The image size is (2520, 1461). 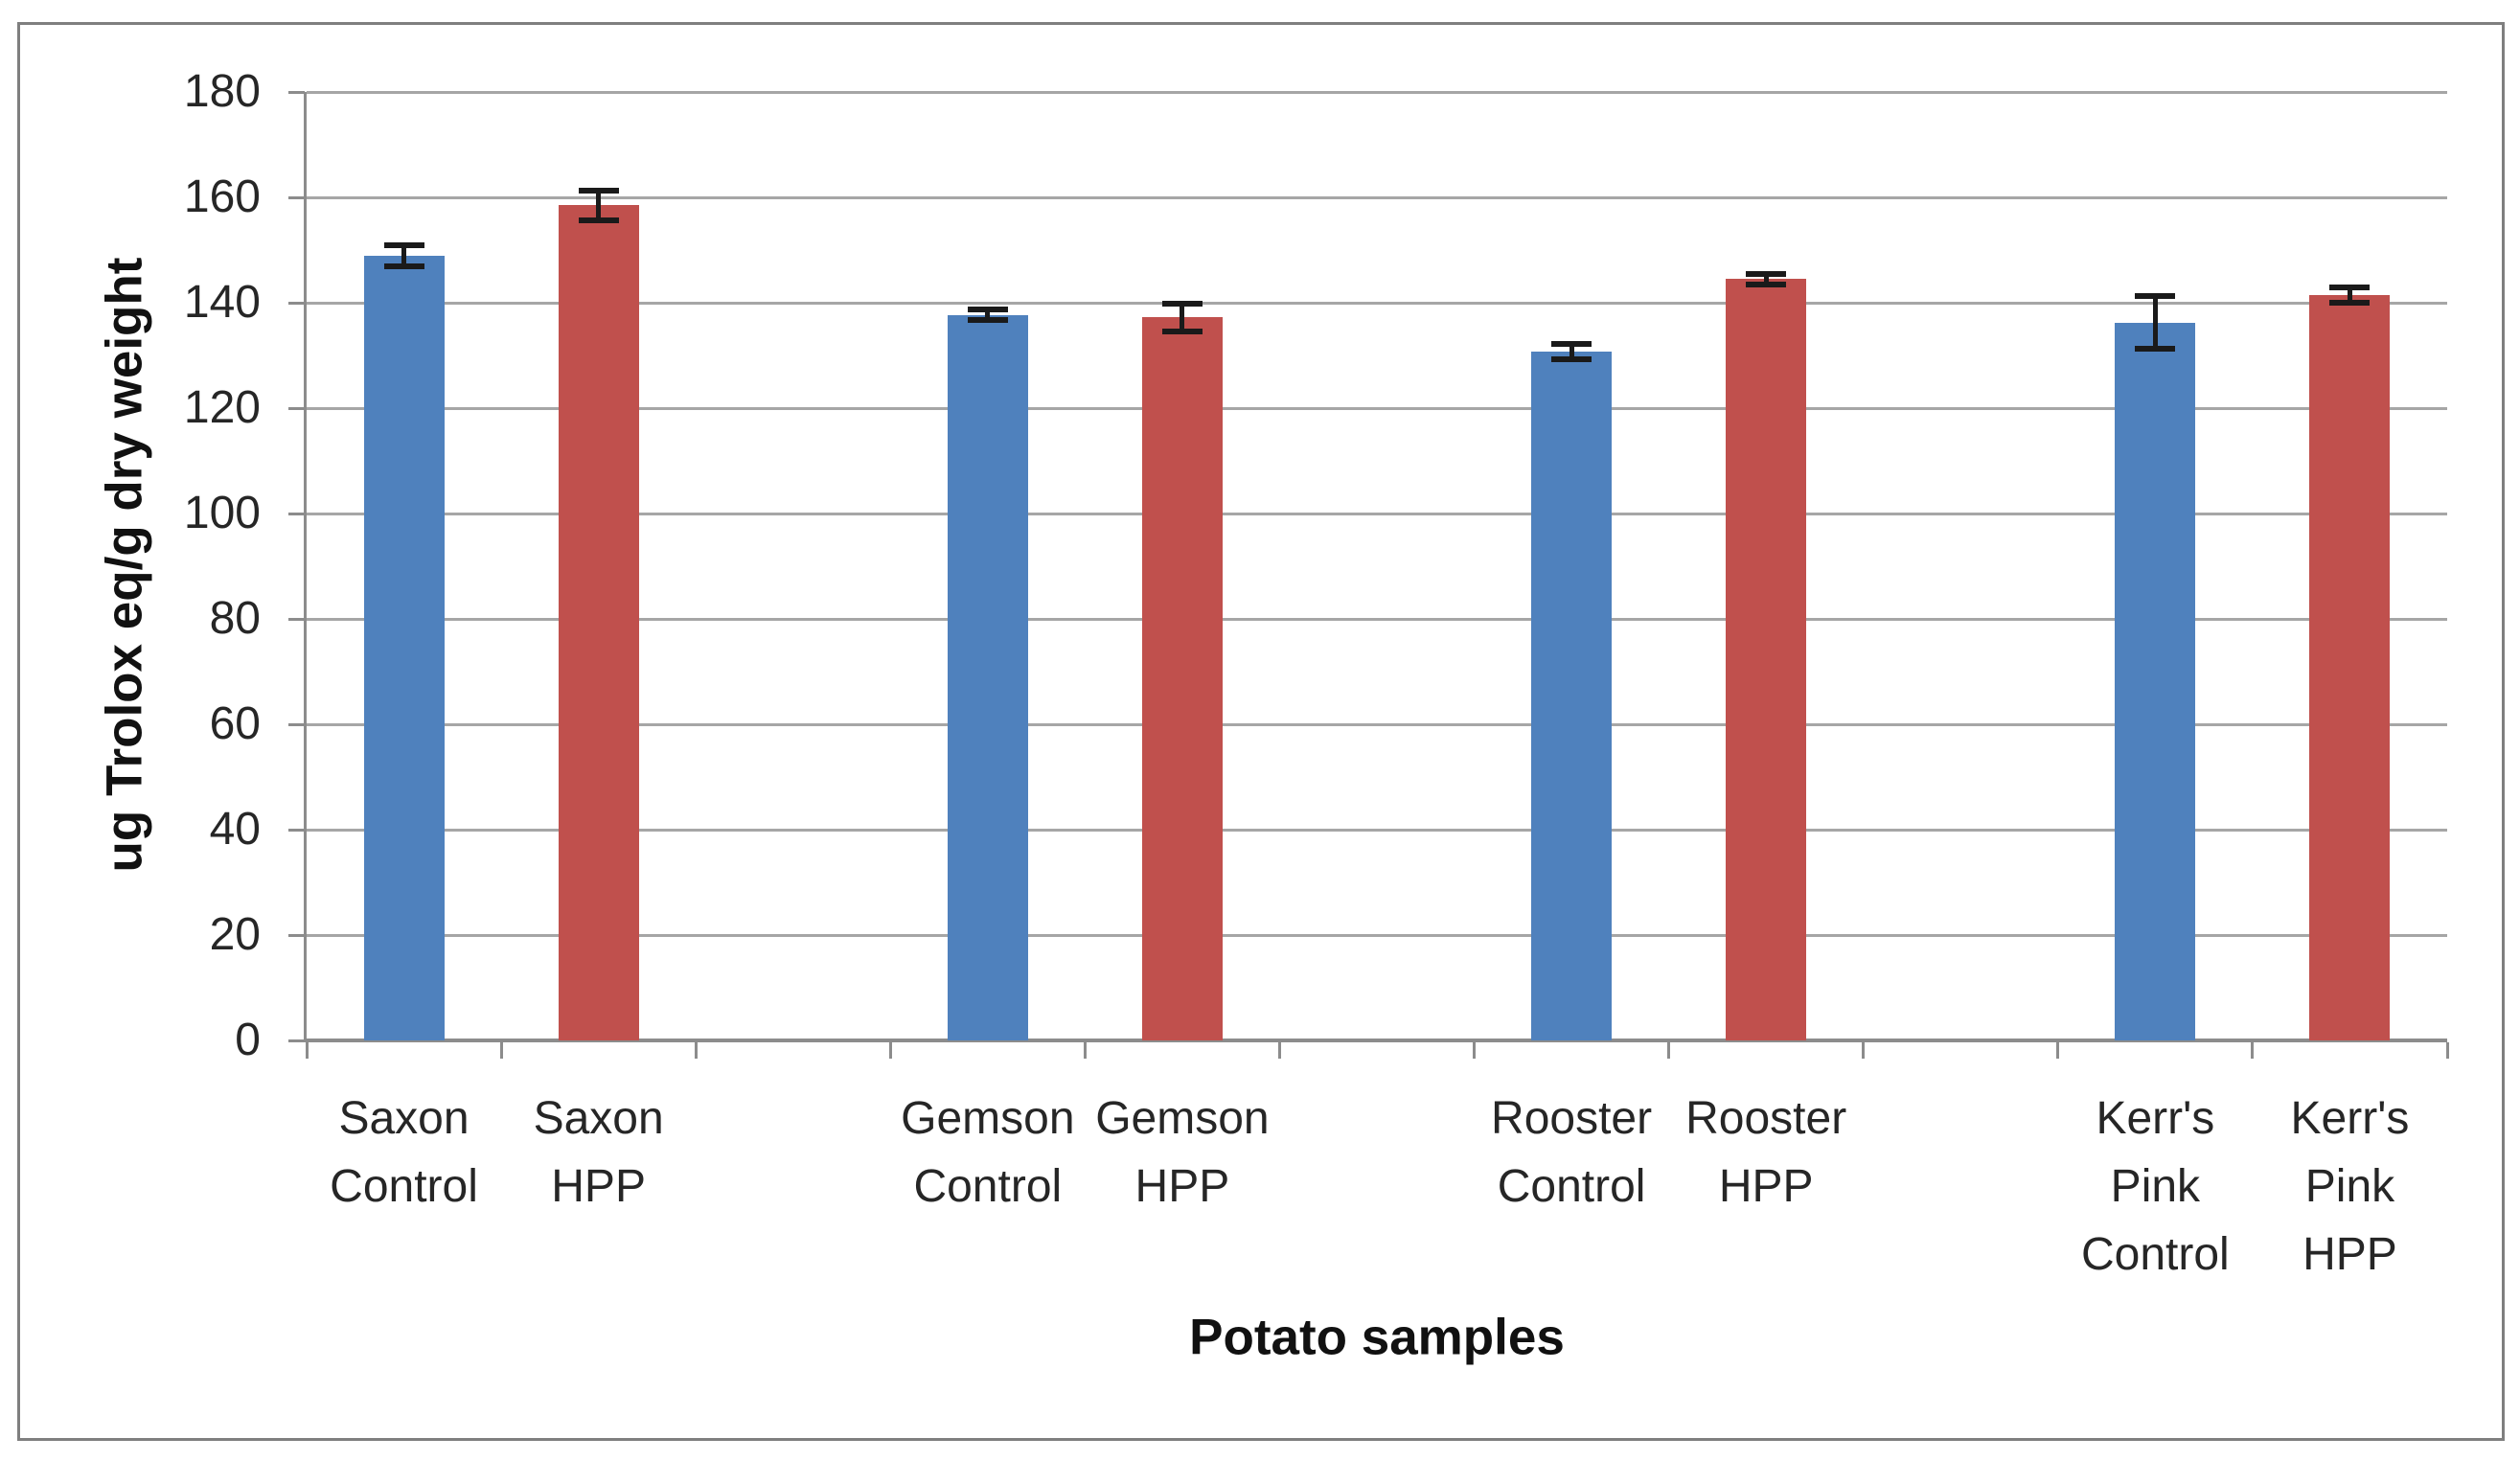 I want to click on y-tick-label: 80, so click(x=235, y=618).